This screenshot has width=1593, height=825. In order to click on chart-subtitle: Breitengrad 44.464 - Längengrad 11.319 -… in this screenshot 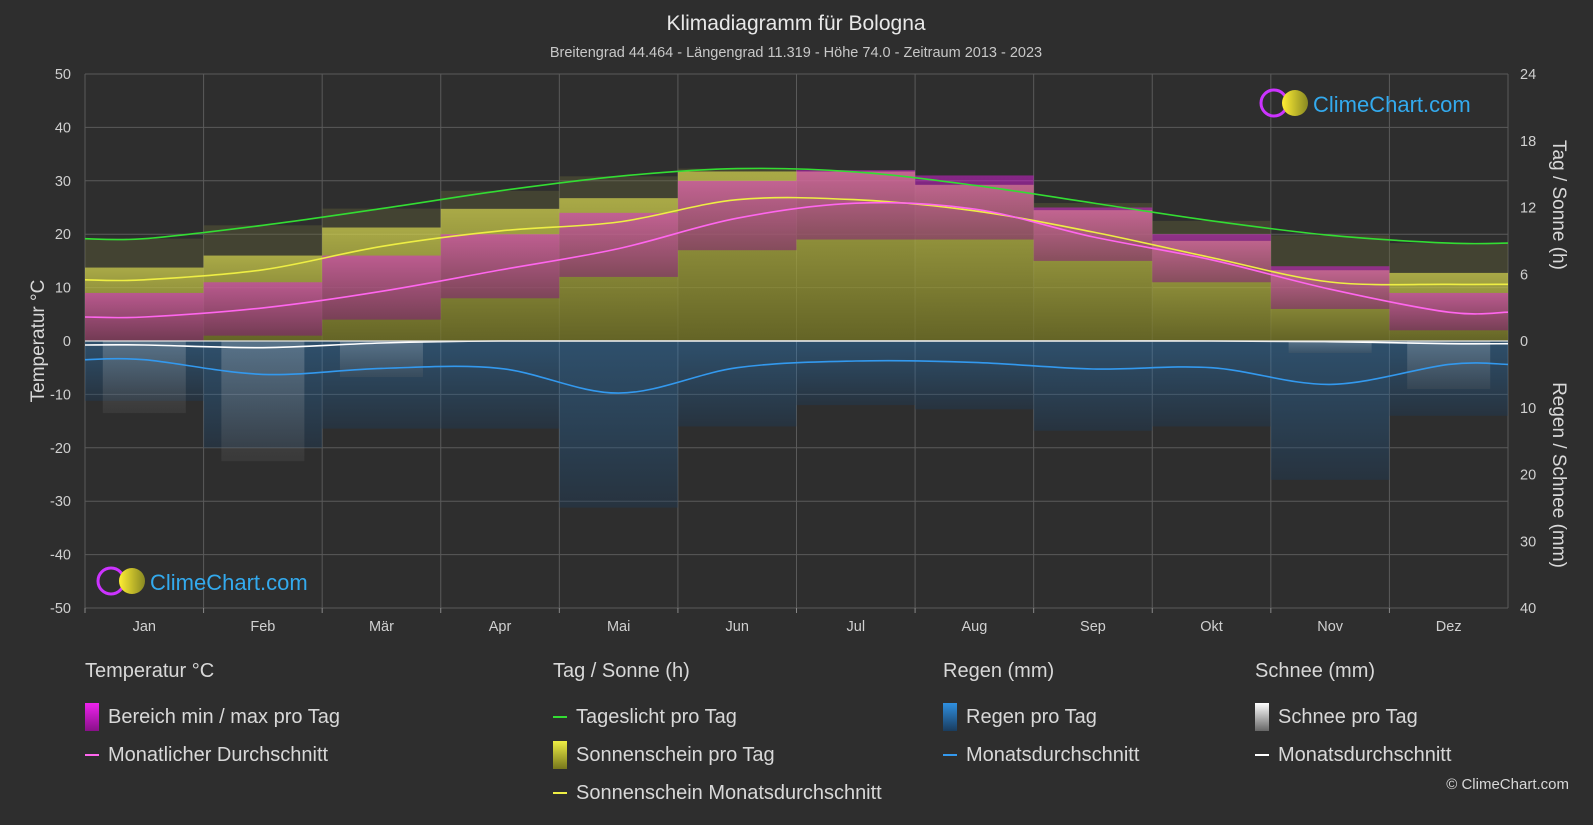, I will do `click(796, 53)`.